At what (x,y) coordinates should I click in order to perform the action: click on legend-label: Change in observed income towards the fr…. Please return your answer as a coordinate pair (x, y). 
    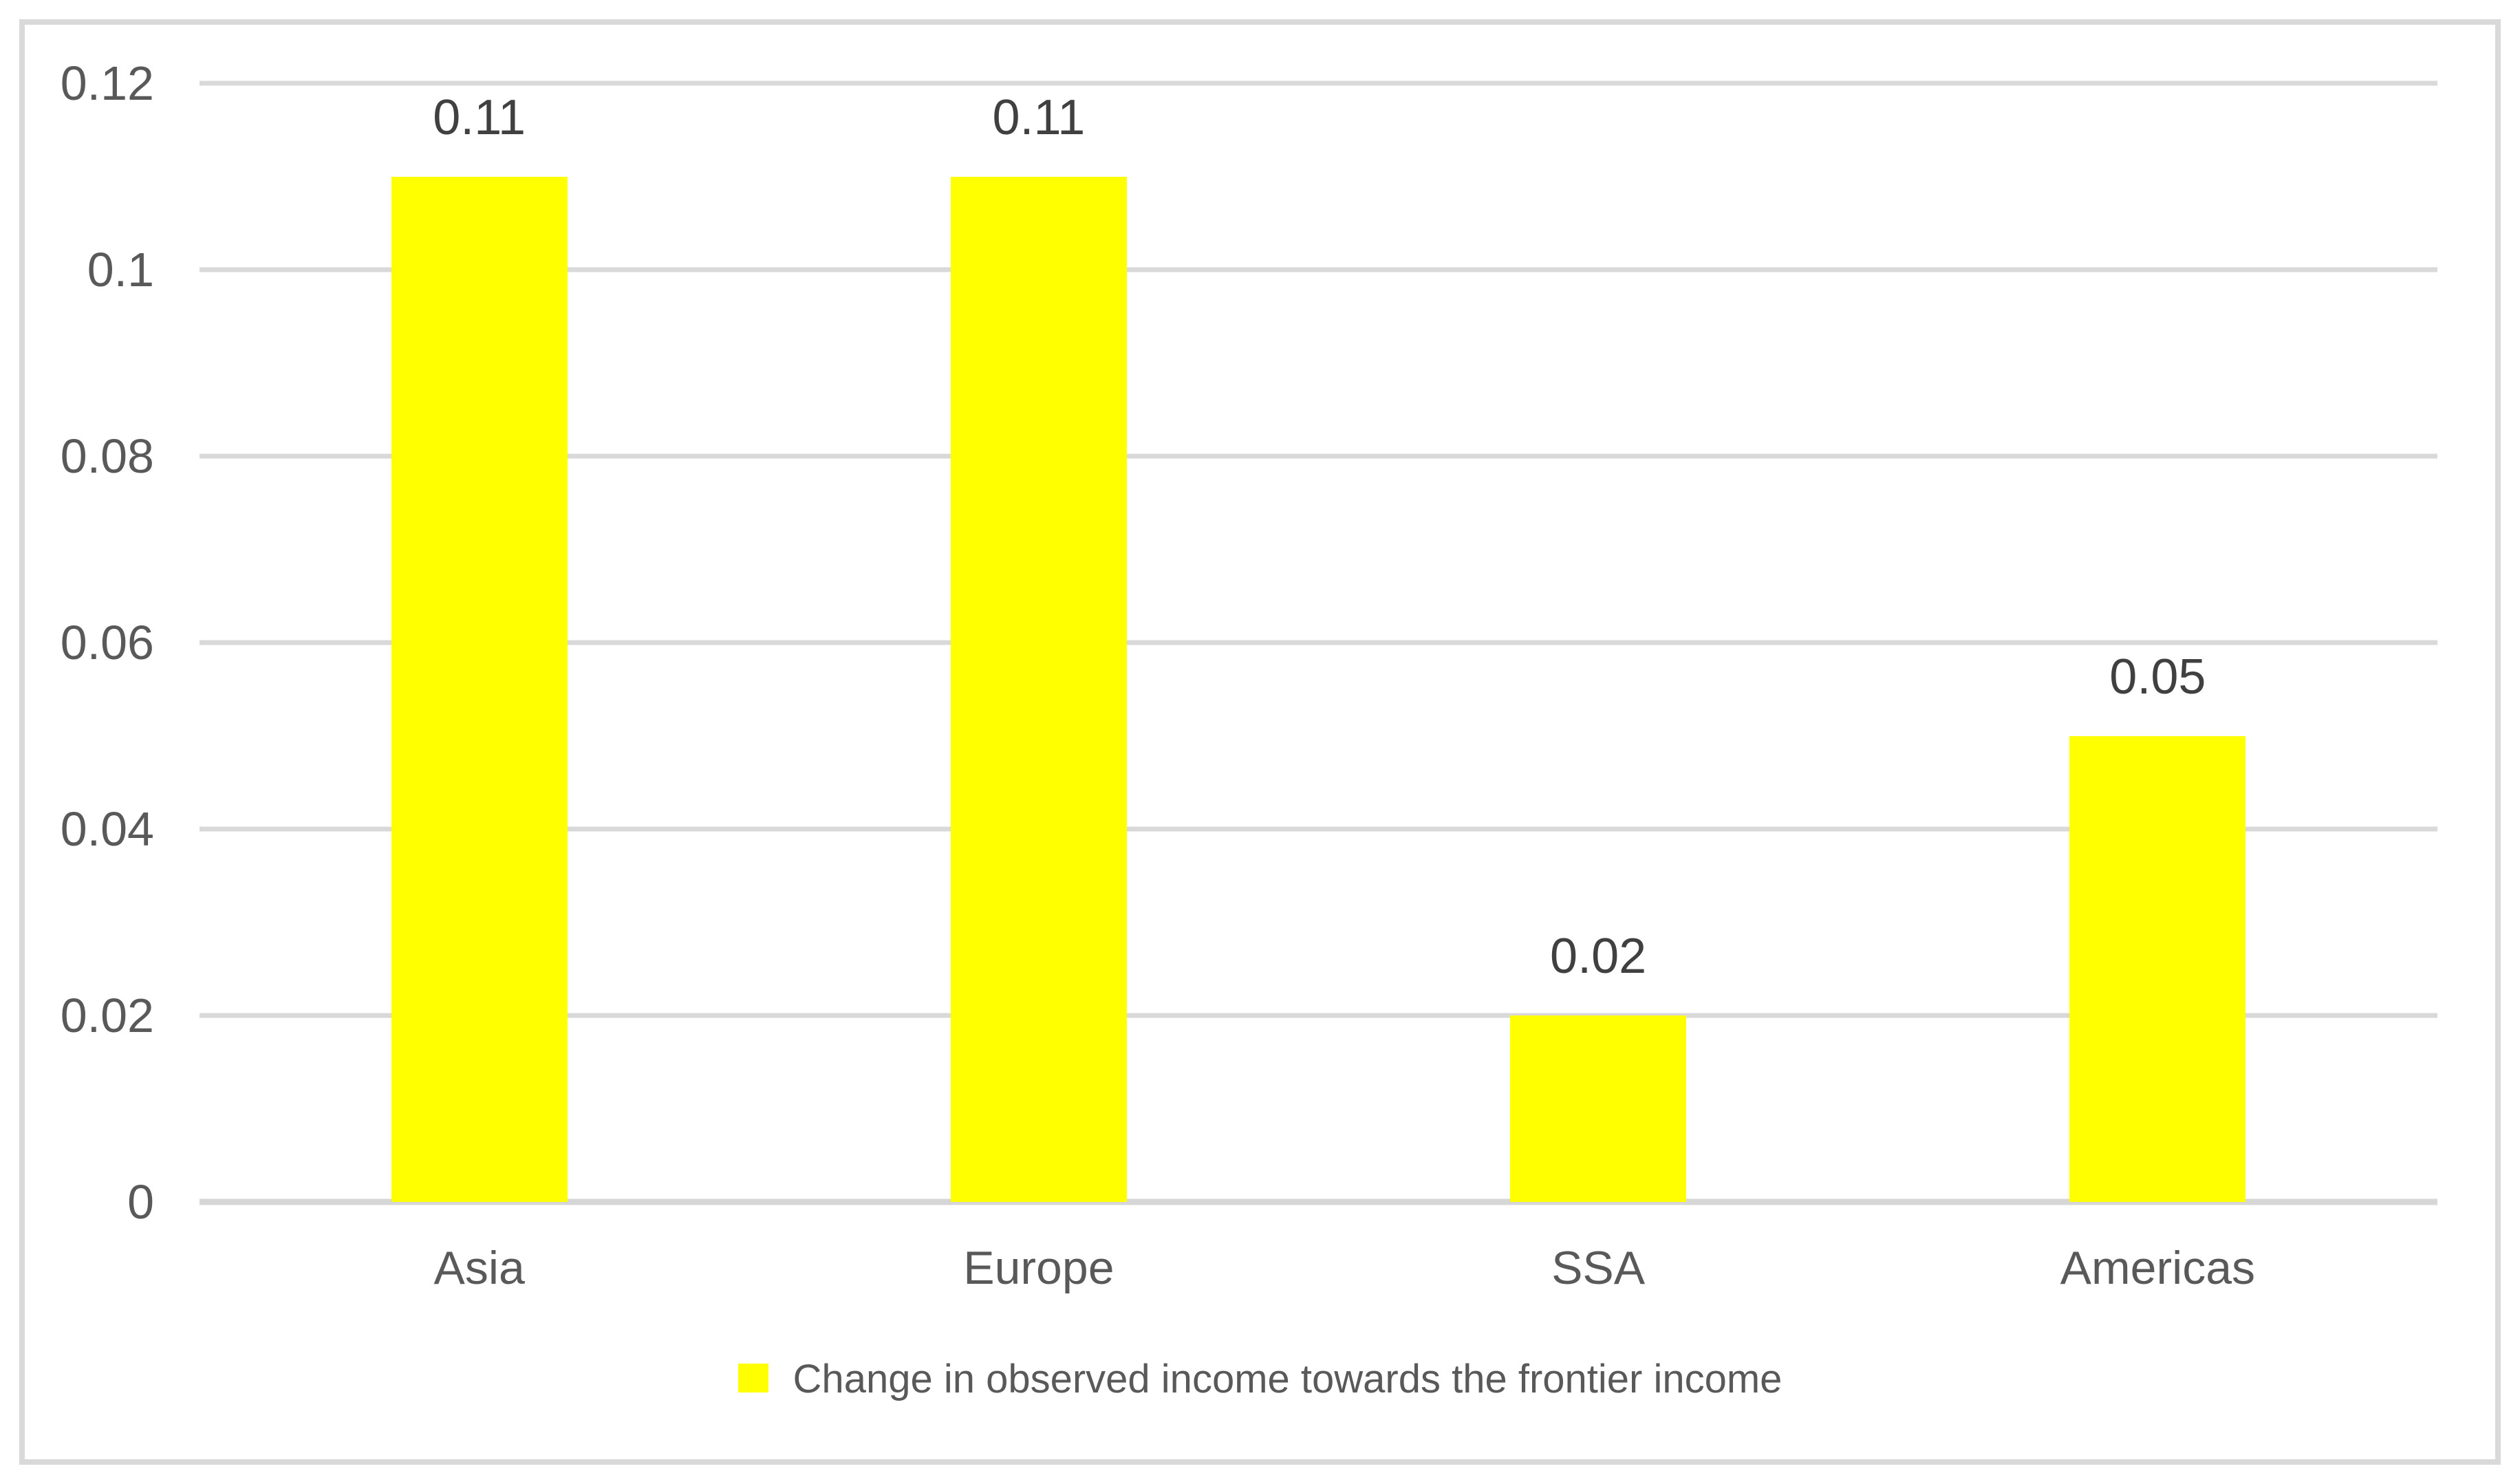
    Looking at the image, I should click on (1288, 1379).